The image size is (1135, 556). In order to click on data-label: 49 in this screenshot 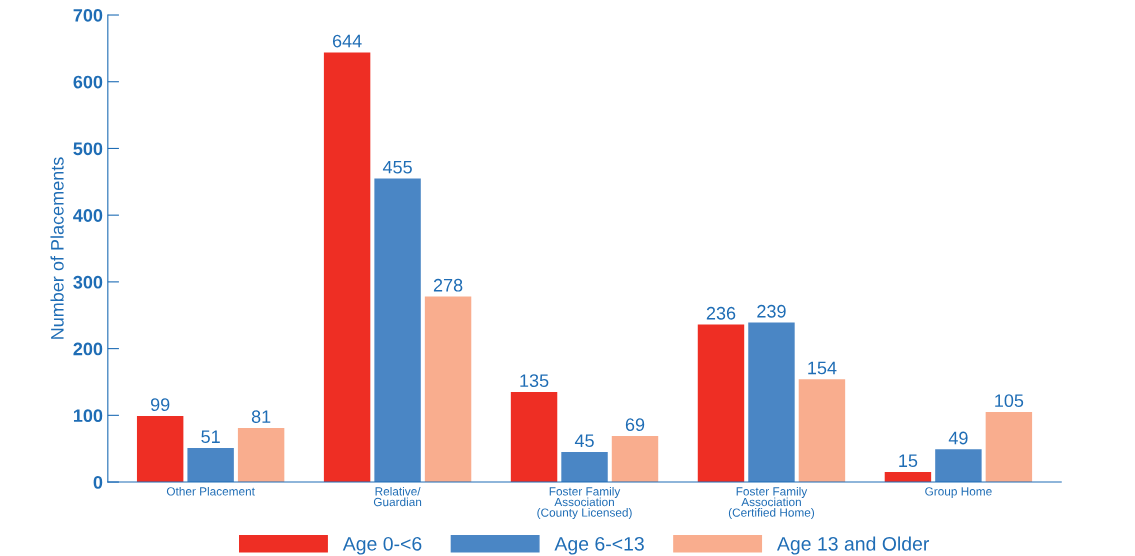, I will do `click(958, 438)`.